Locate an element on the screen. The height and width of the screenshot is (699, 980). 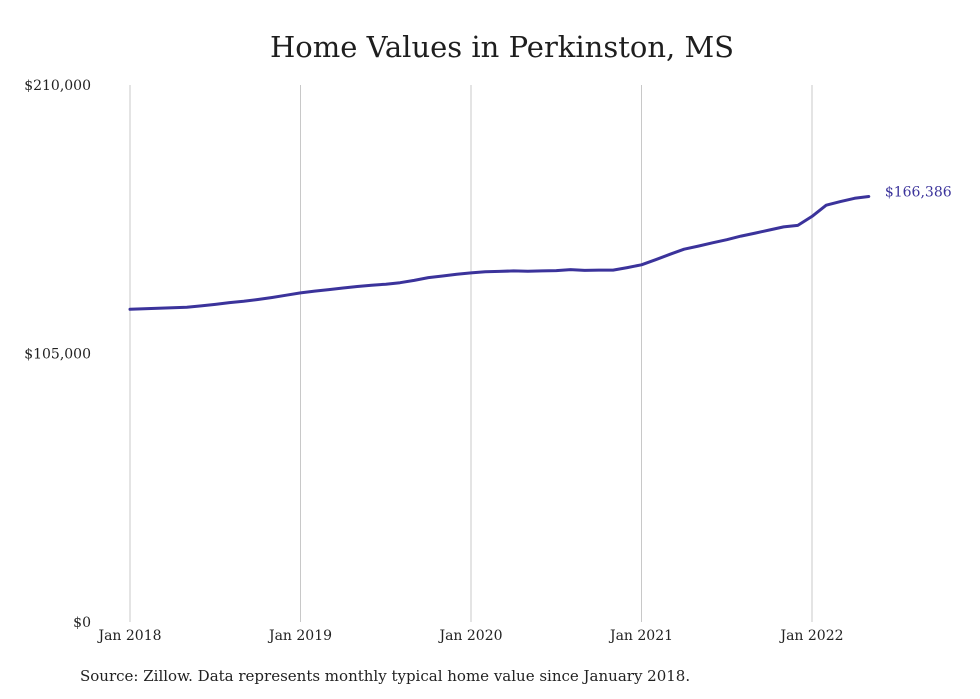
y-axis-ticks: $0 $105,000 $210,000 is located at coordinates (57, 354).